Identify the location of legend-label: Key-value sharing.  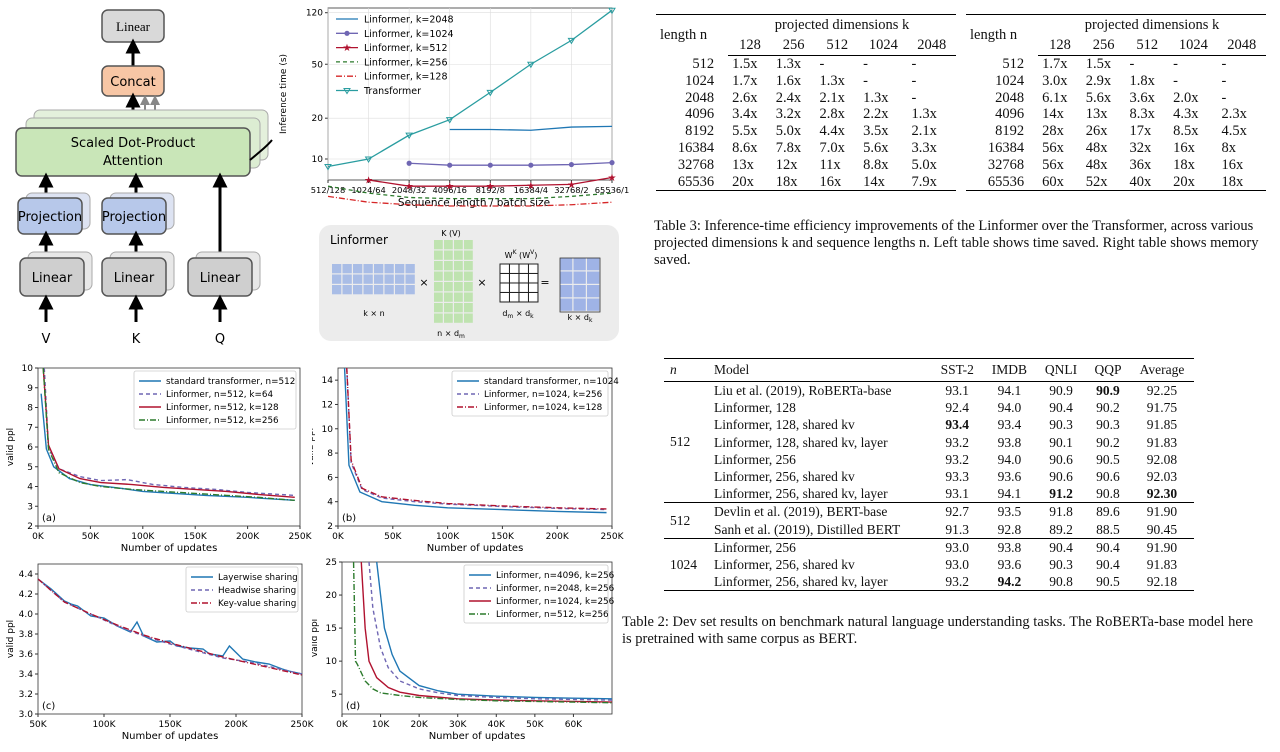
(257, 604).